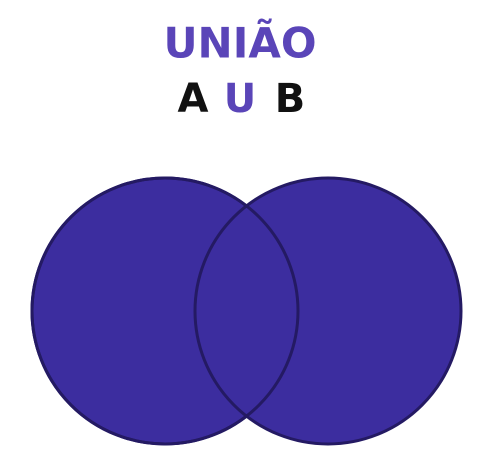 This screenshot has width=490, height=472. I want to click on set-a-label: A, so click(193, 99).